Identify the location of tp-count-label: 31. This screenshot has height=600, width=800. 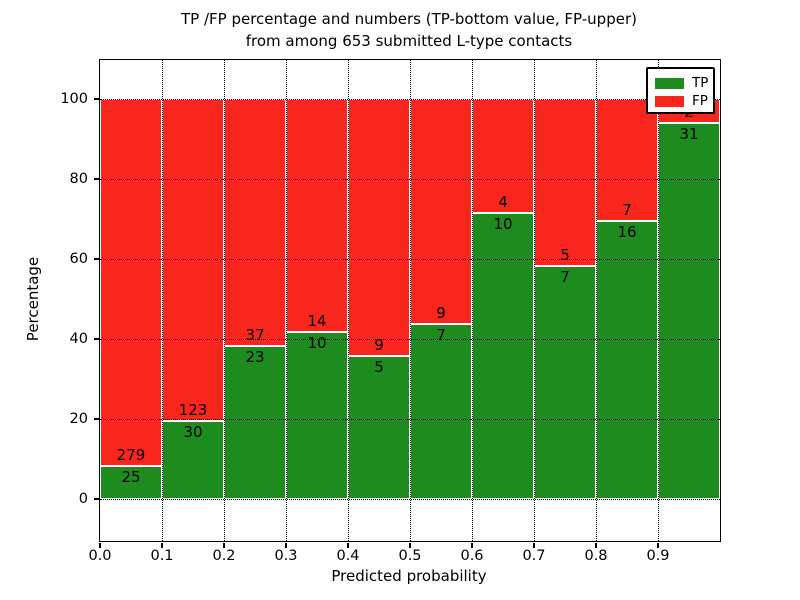
(689, 134).